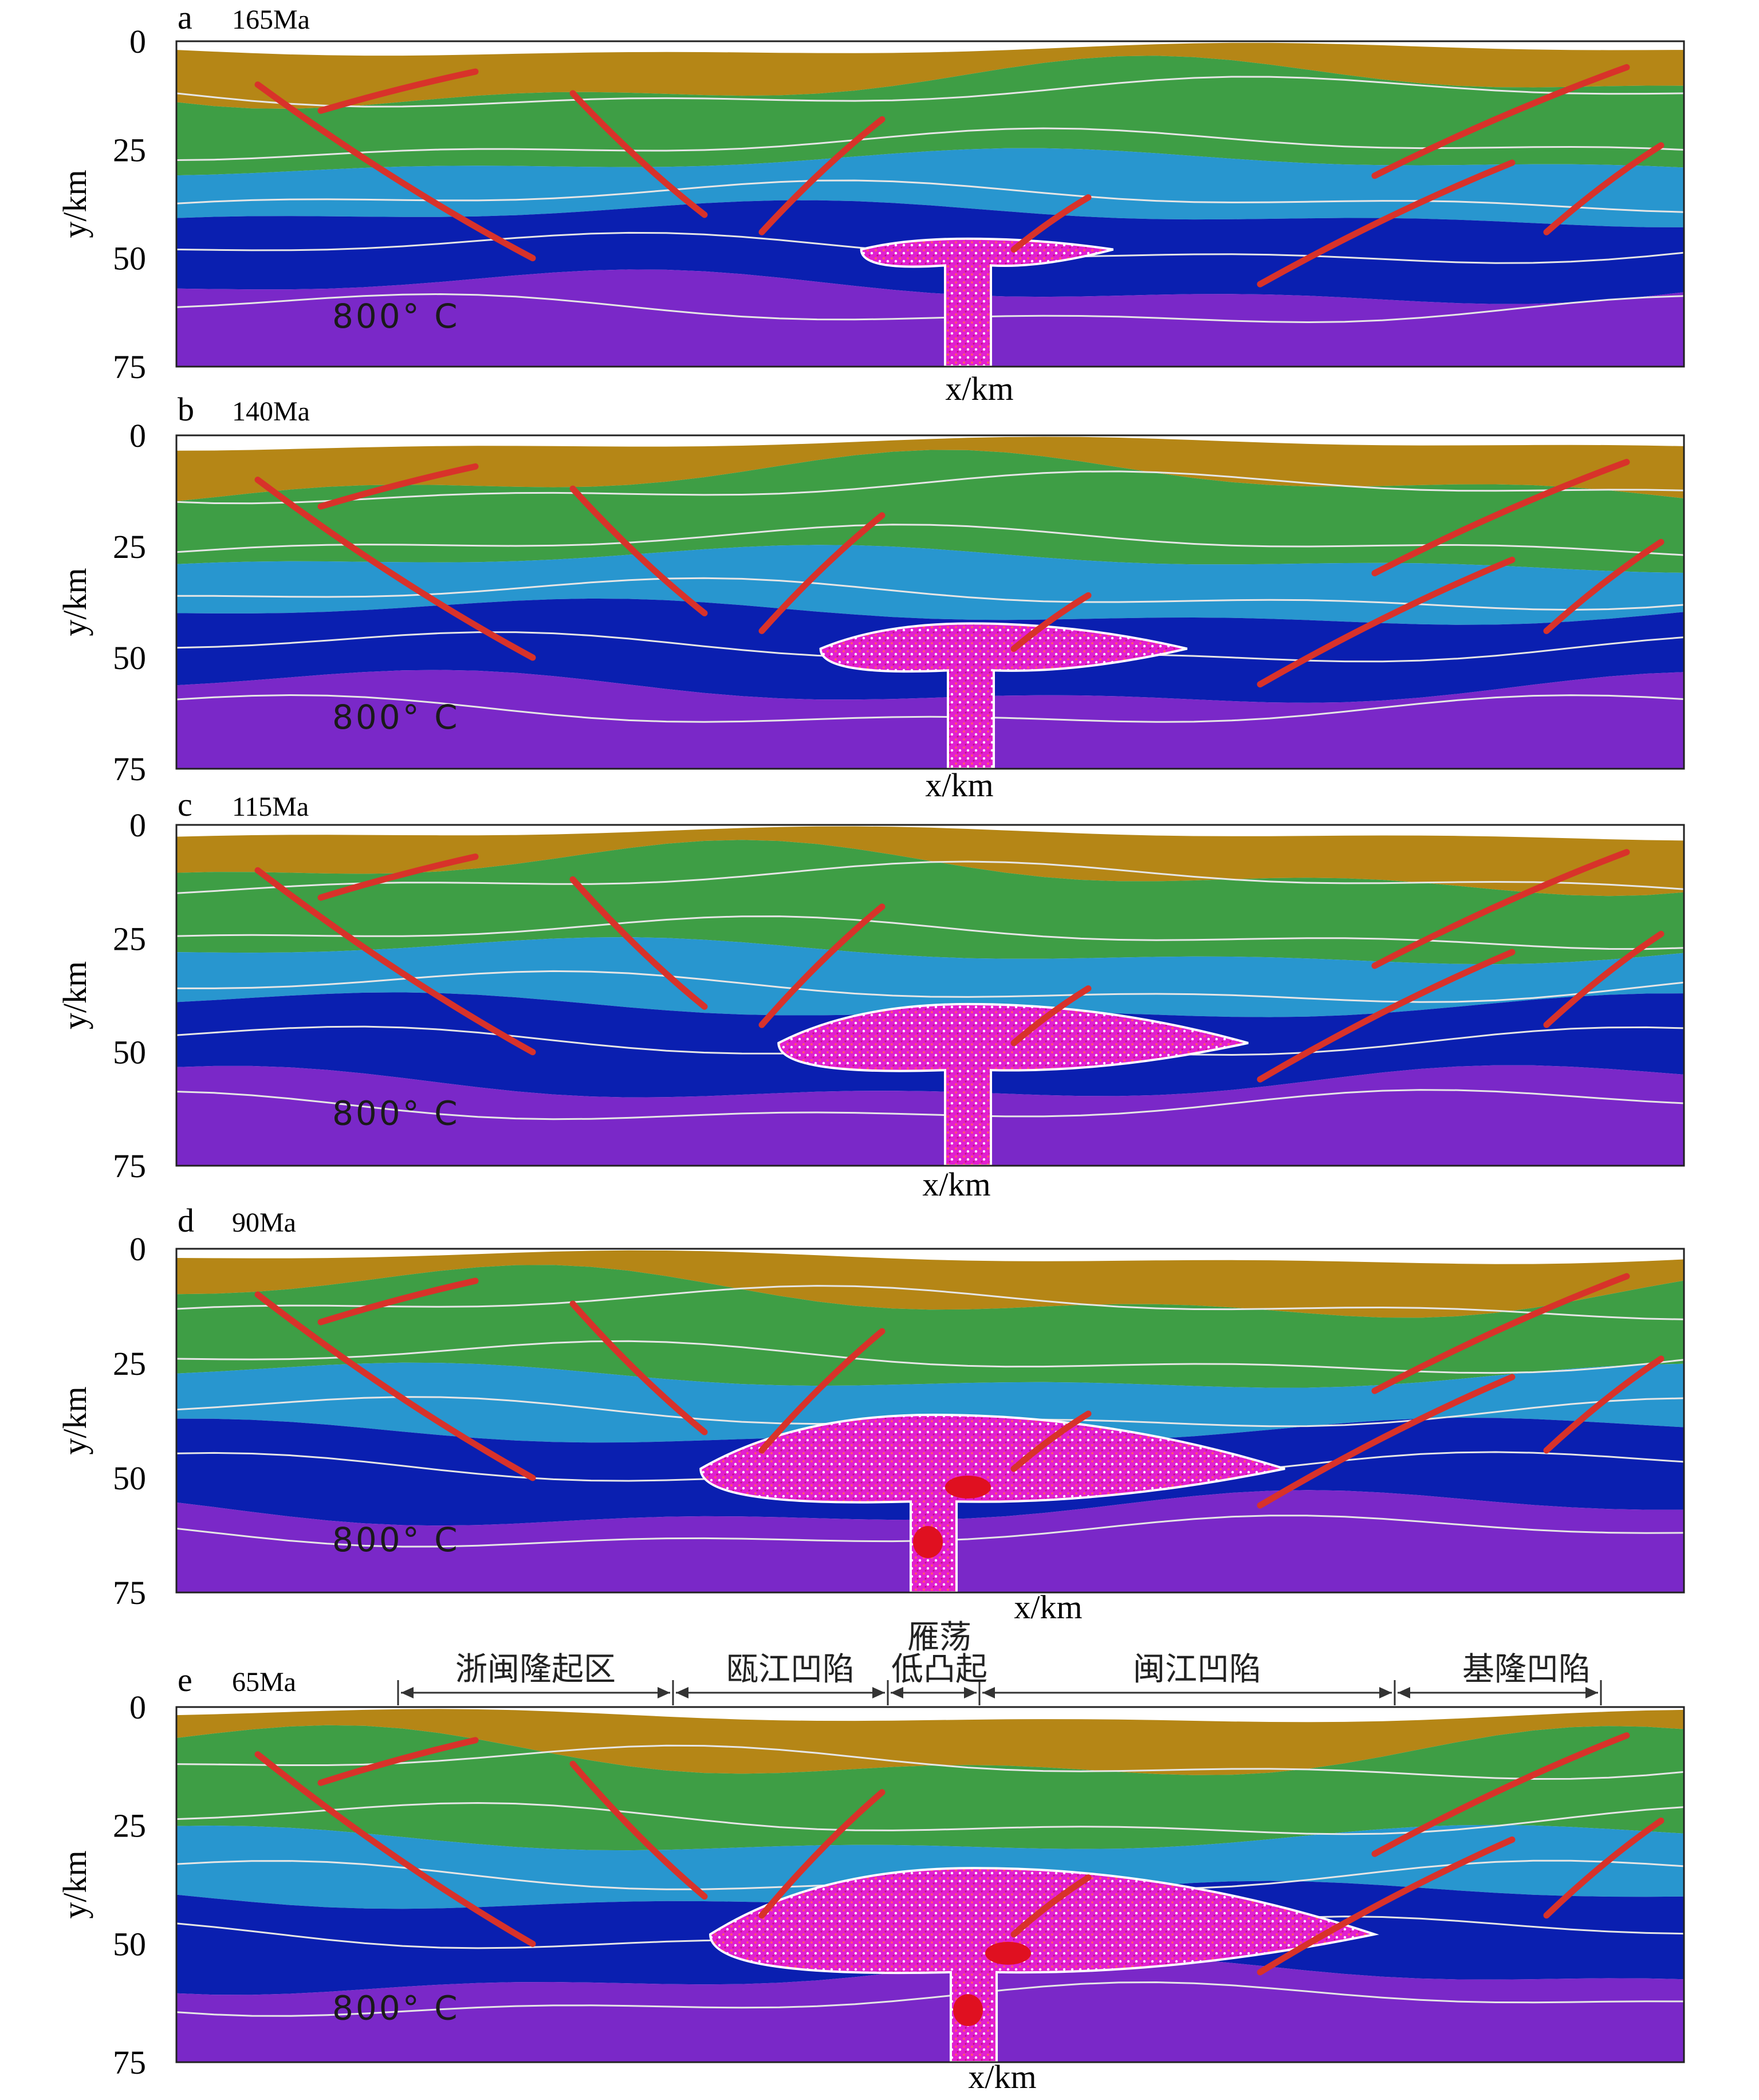 The image size is (1759, 2100). I want to click on panel-age: 140Ma, so click(271, 411).